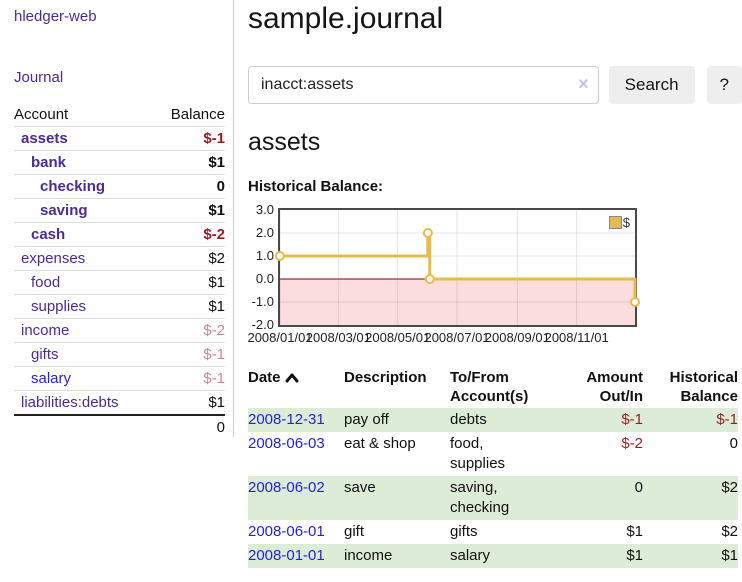 Image resolution: width=742 pixels, height=582 pixels. What do you see at coordinates (51, 378) in the screenshot?
I see `account-link-salary: salary` at bounding box center [51, 378].